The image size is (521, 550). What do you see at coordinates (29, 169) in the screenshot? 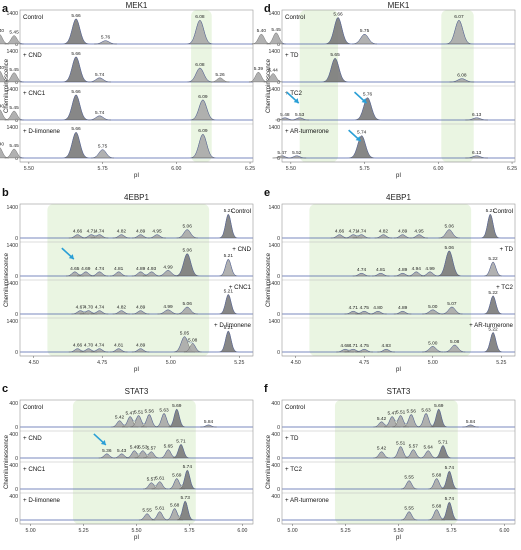
I see `x-tick-label: 5.50` at bounding box center [29, 169].